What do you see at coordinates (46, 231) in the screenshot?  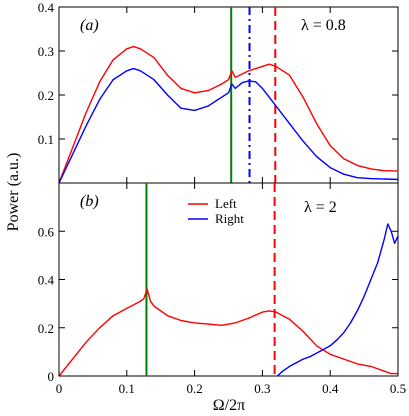 I see `panel-b-ytick-label: 0.6` at bounding box center [46, 231].